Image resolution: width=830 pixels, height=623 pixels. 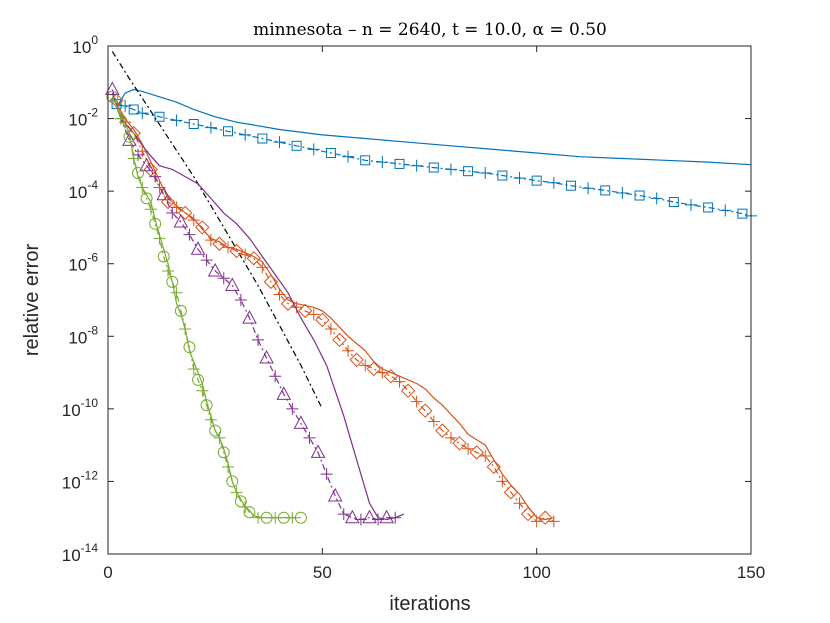 I want to click on y-tick-label: 10⁻⁸, so click(x=83, y=335).